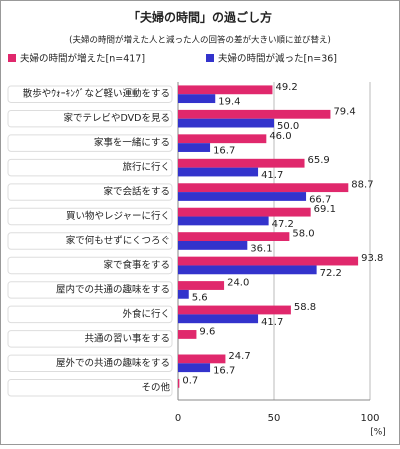 This screenshot has width=400, height=449. Describe the element at coordinates (372, 258) in the screenshot. I see `value-label: 93.8` at that location.